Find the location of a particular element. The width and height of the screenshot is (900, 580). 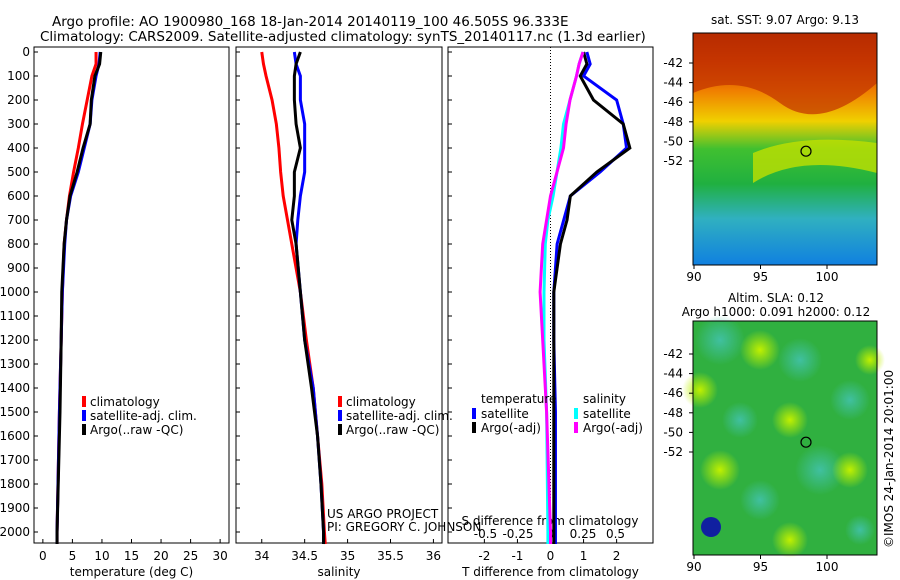

map-side-label: ©IMOS 24-Jan-2014 20:01:00 is located at coordinates (889, 459).